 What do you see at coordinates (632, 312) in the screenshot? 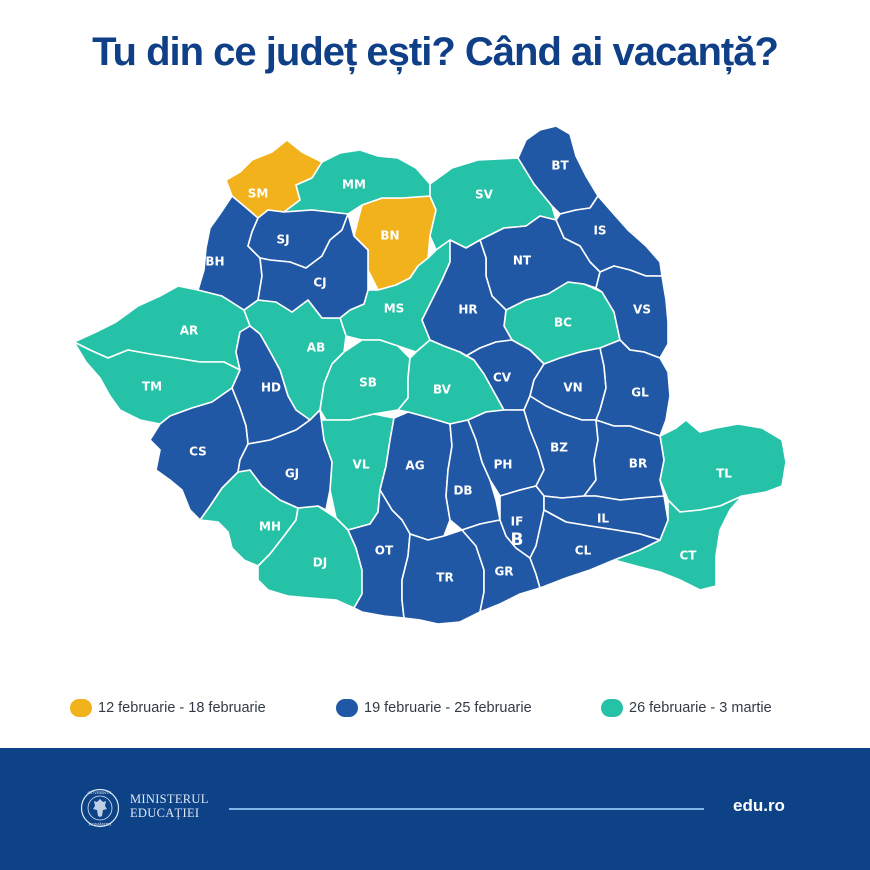
I see `county-VS` at bounding box center [632, 312].